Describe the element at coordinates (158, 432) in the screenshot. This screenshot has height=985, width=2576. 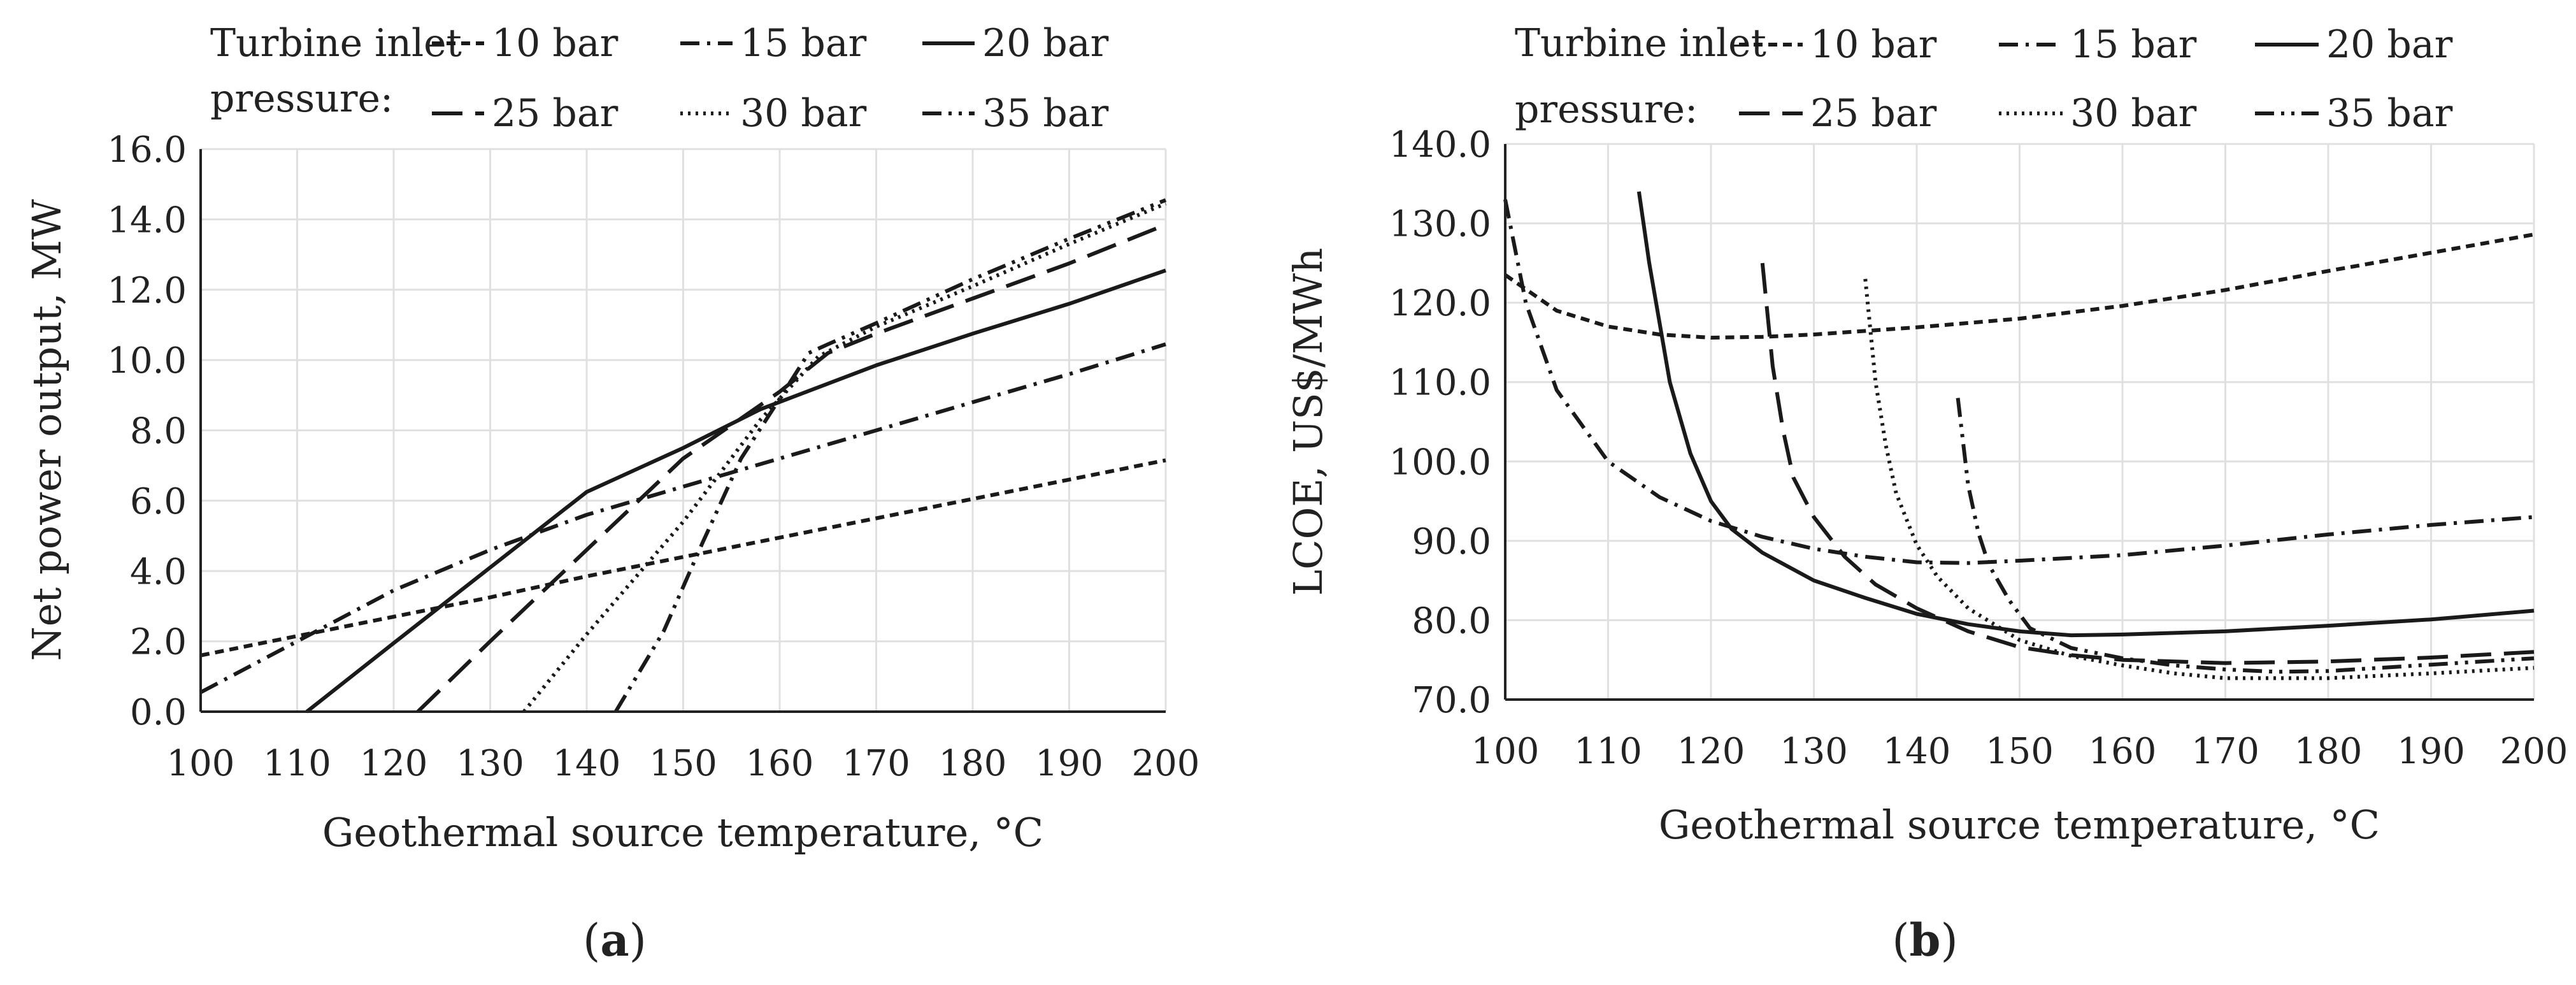
I see `y-tick-label-8.0: 8.0` at that location.